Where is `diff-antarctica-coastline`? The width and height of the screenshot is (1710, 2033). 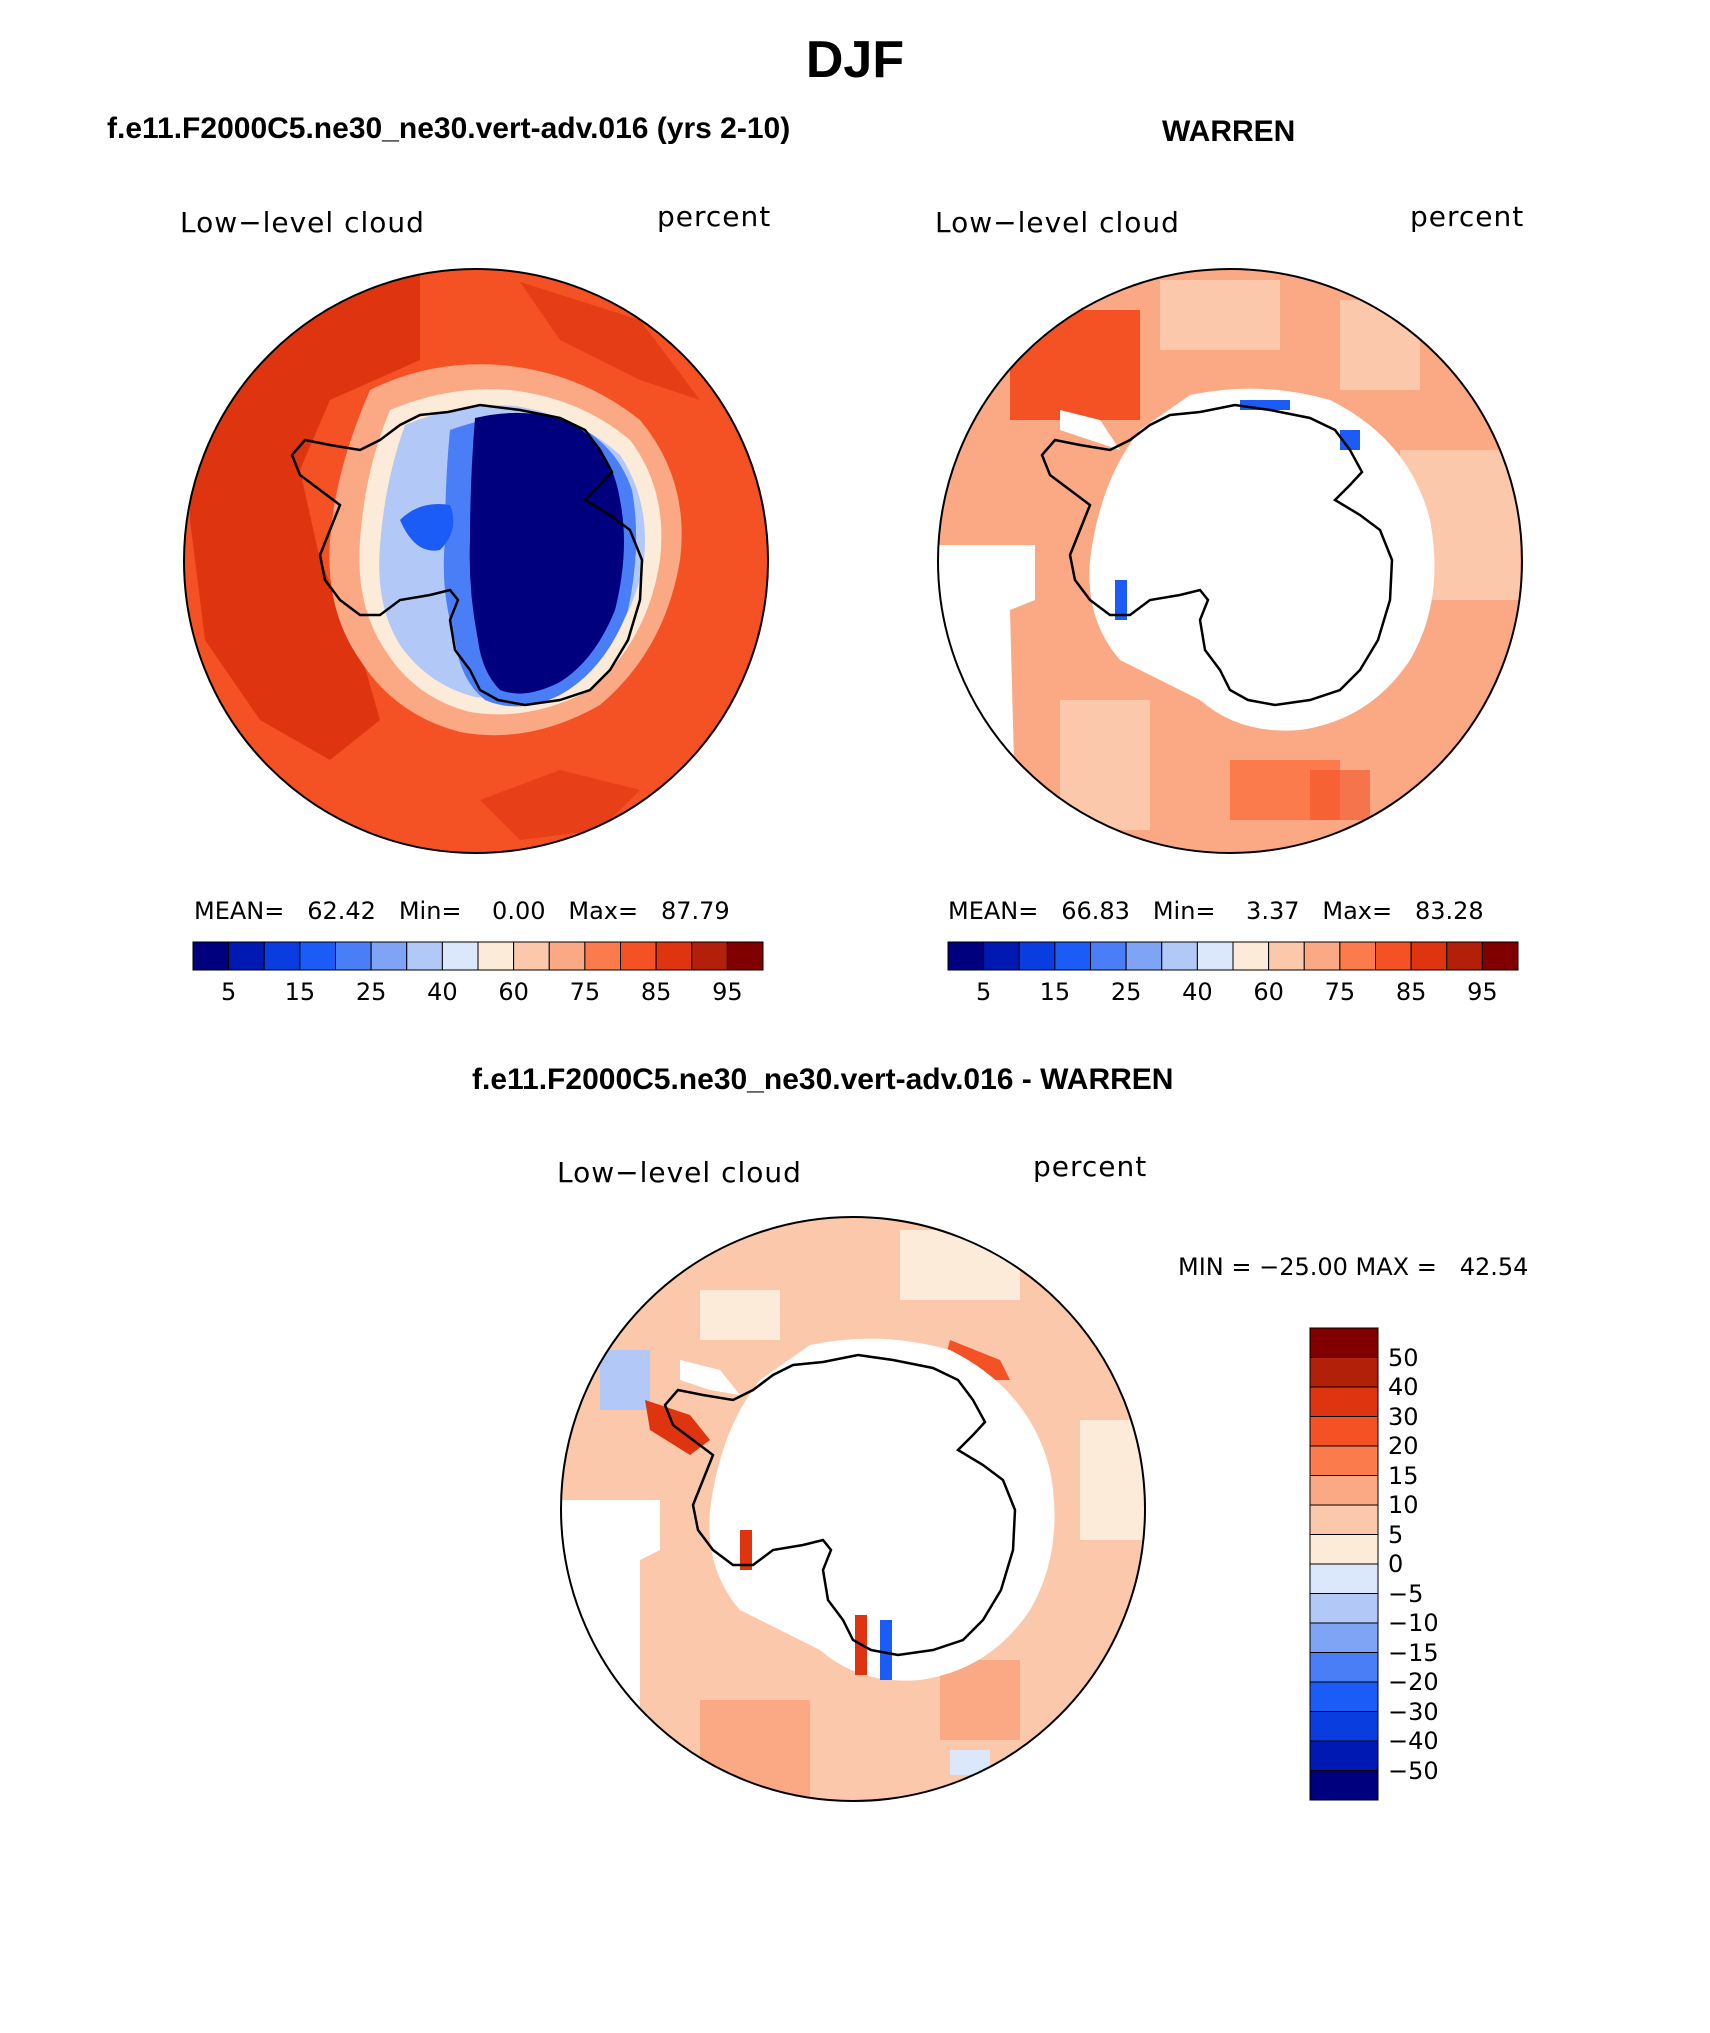
diff-antarctica-coastline is located at coordinates (840, 1505).